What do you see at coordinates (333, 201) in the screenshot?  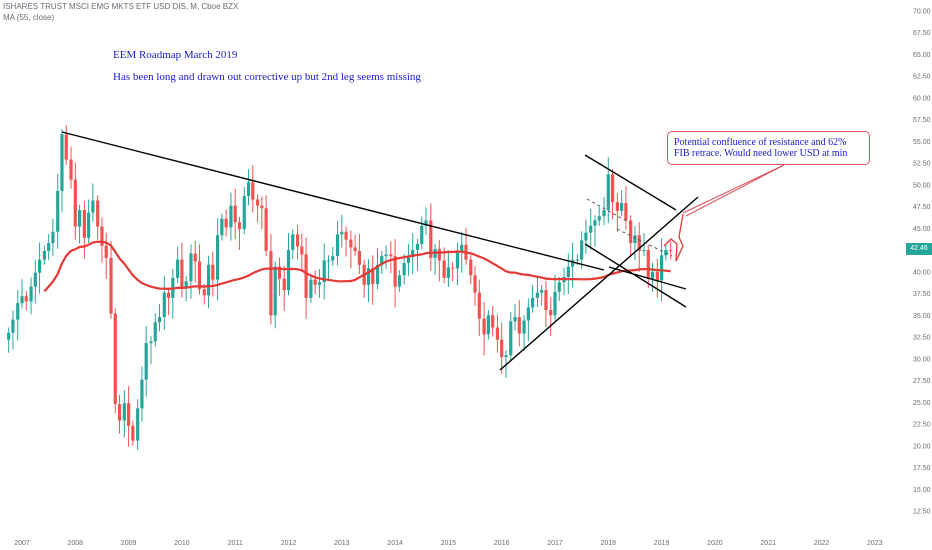 I see `long-term-resistance-trendline` at bounding box center [333, 201].